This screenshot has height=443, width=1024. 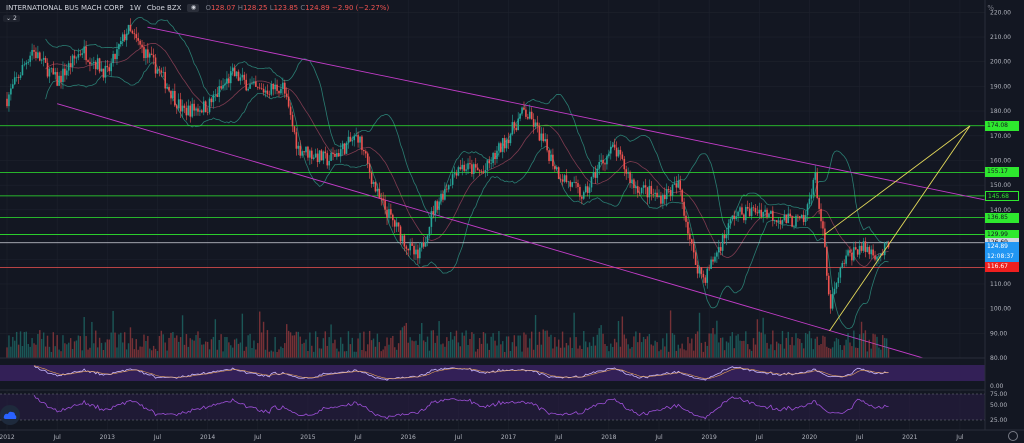 What do you see at coordinates (11, 18) in the screenshot?
I see `indicator-collapse-button: ⌄ 2` at bounding box center [11, 18].